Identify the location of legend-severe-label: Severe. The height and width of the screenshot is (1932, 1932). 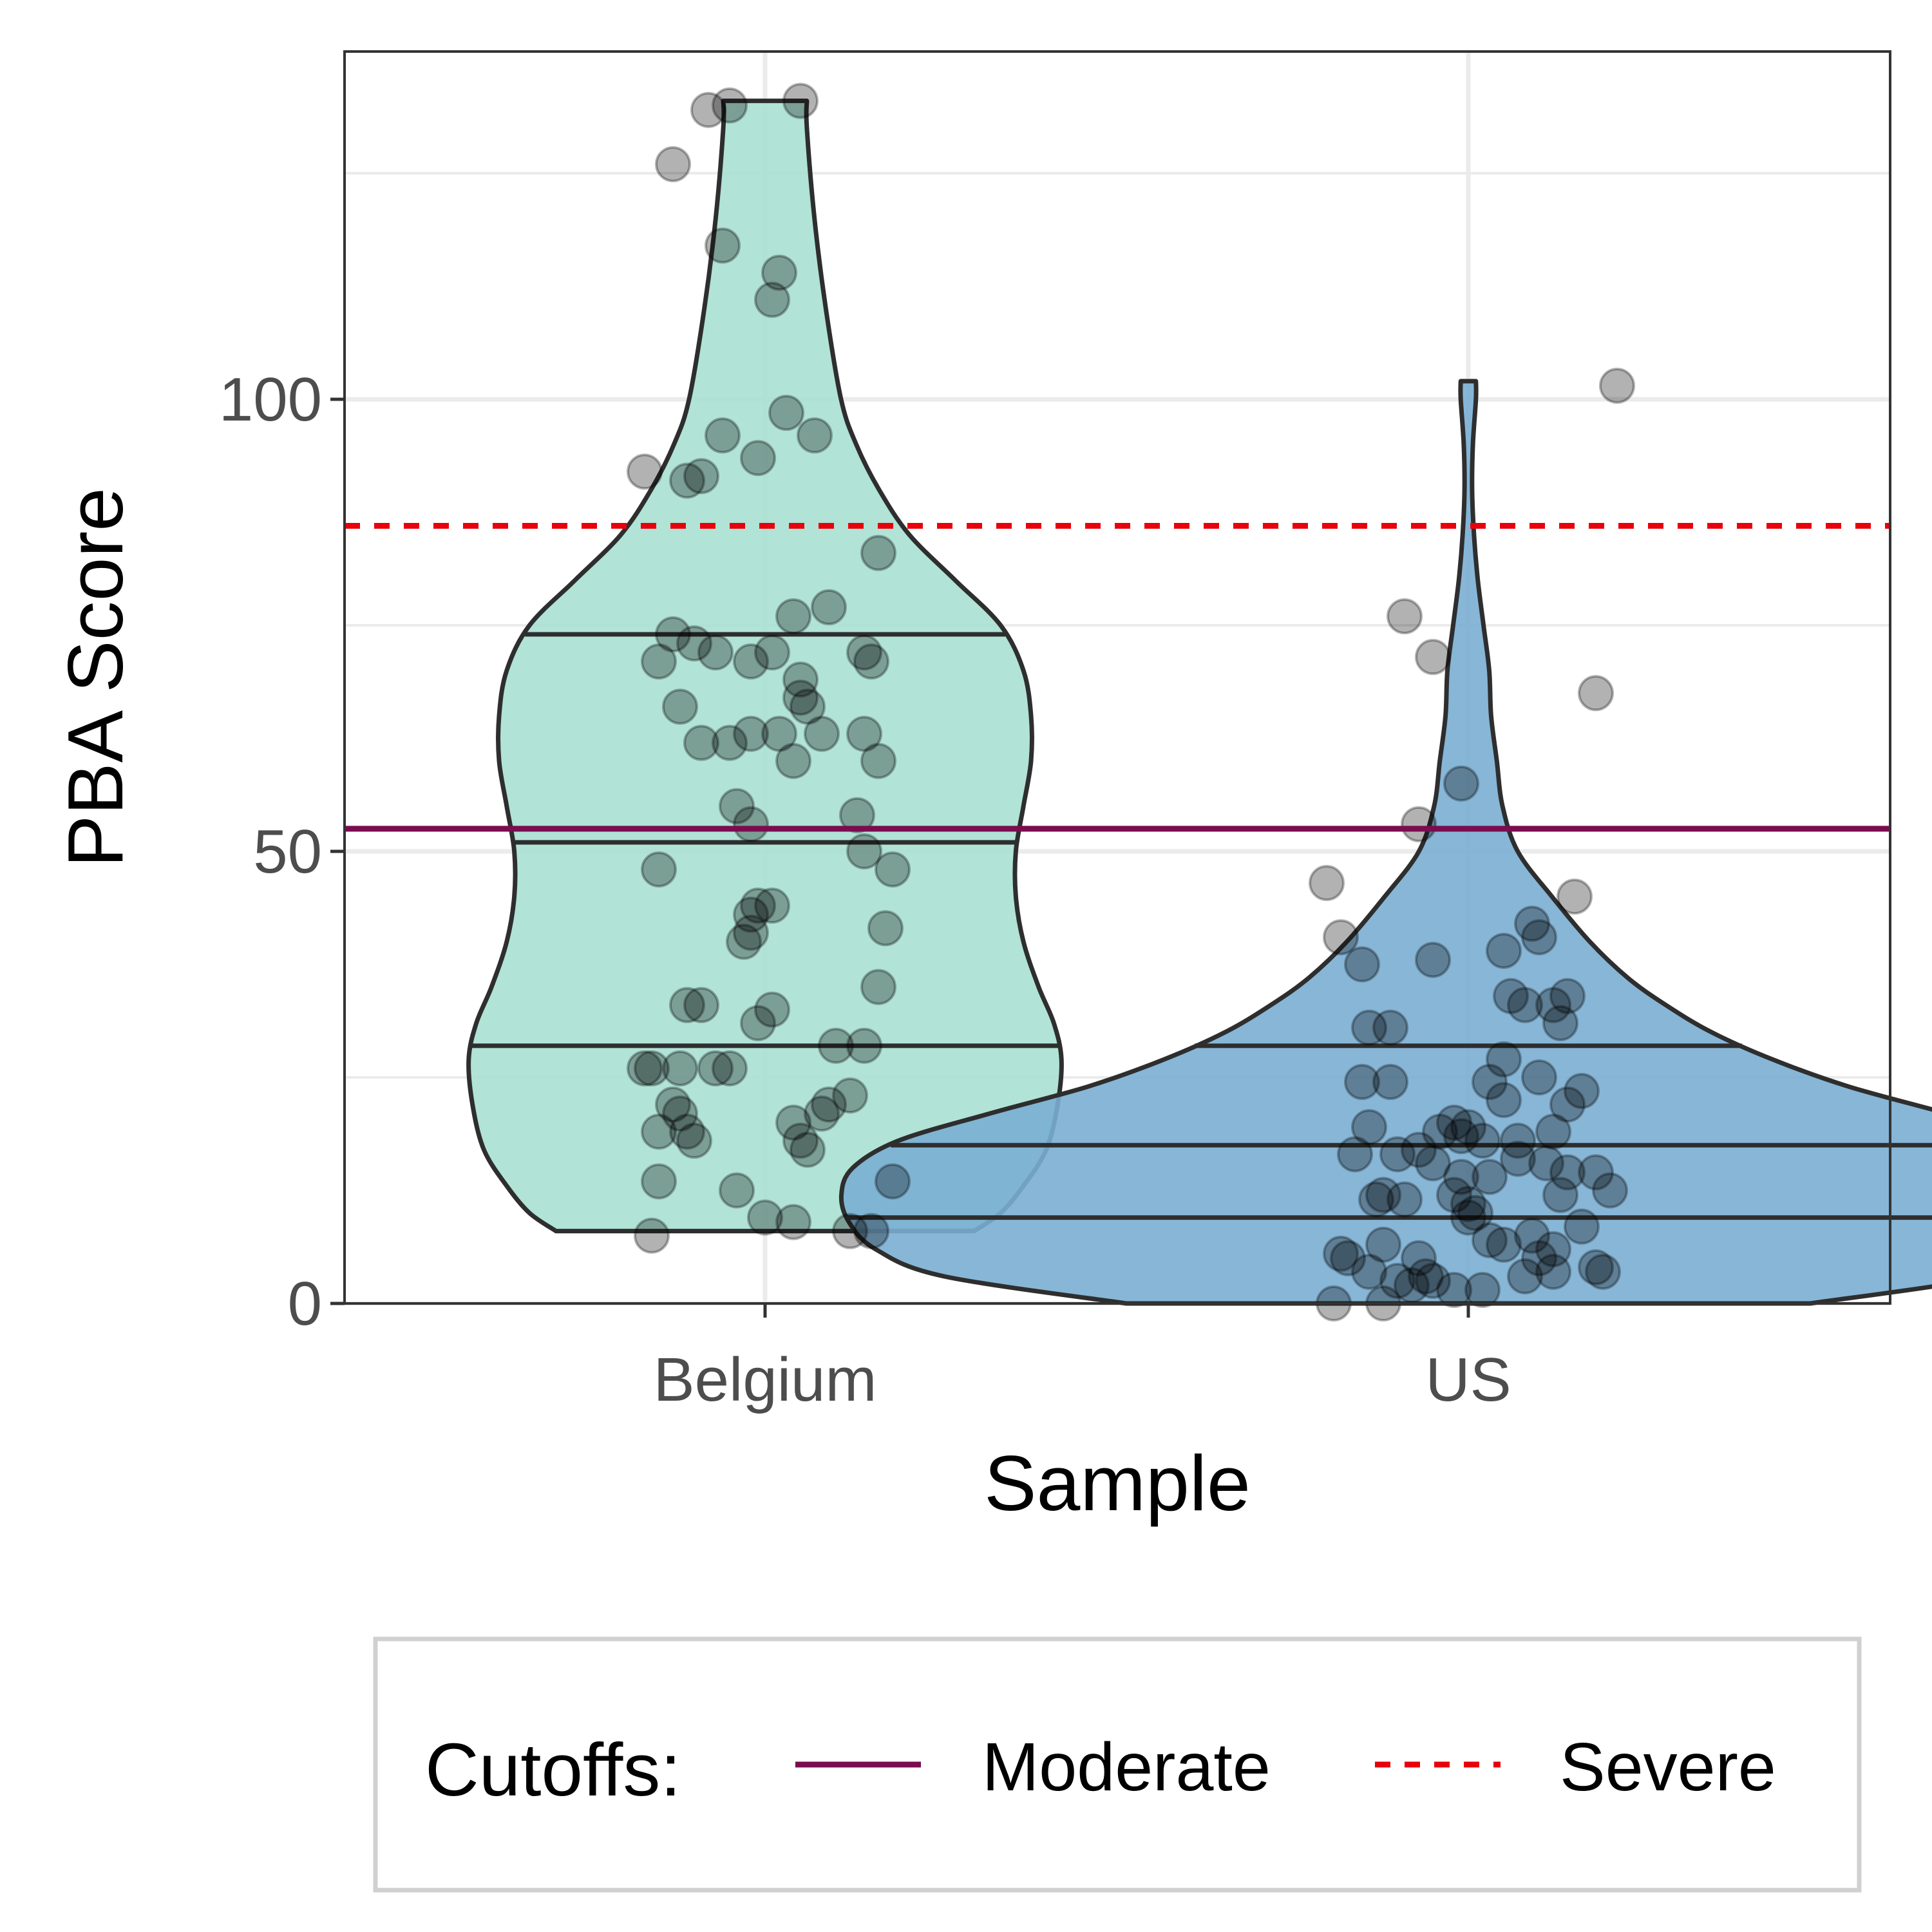
(1668, 1767).